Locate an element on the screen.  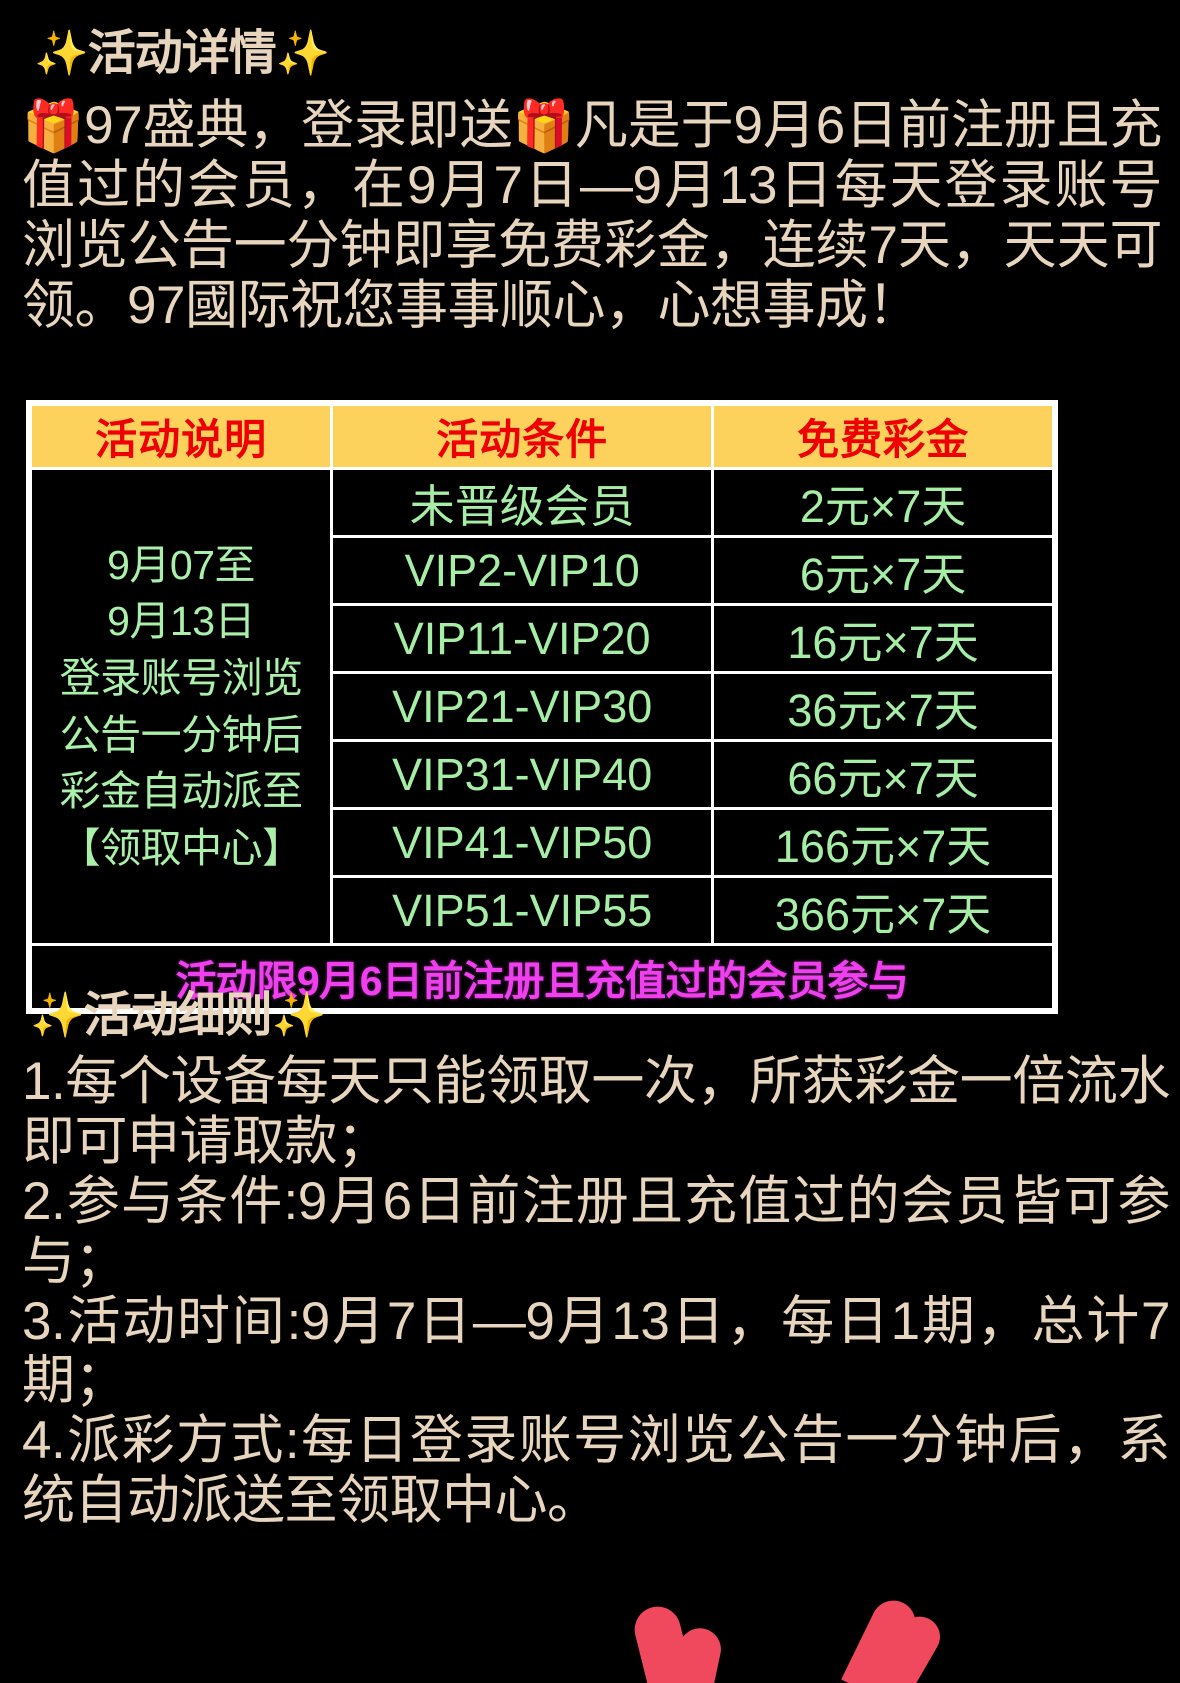
table-footnote-row: 活动限9月6日前注册且充值过的会员参与 is located at coordinates (542, 977).